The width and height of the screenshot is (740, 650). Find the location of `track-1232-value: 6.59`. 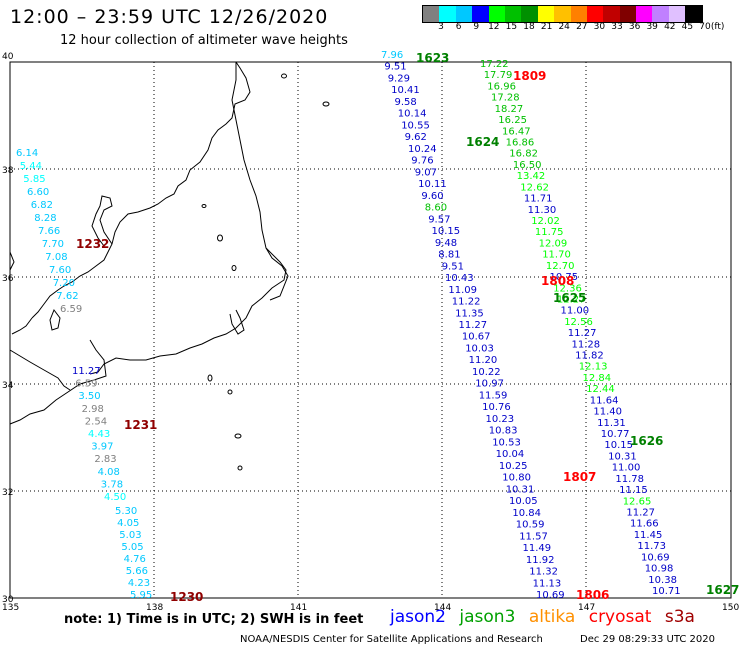

track-1232-value: 6.59 is located at coordinates (71, 309).